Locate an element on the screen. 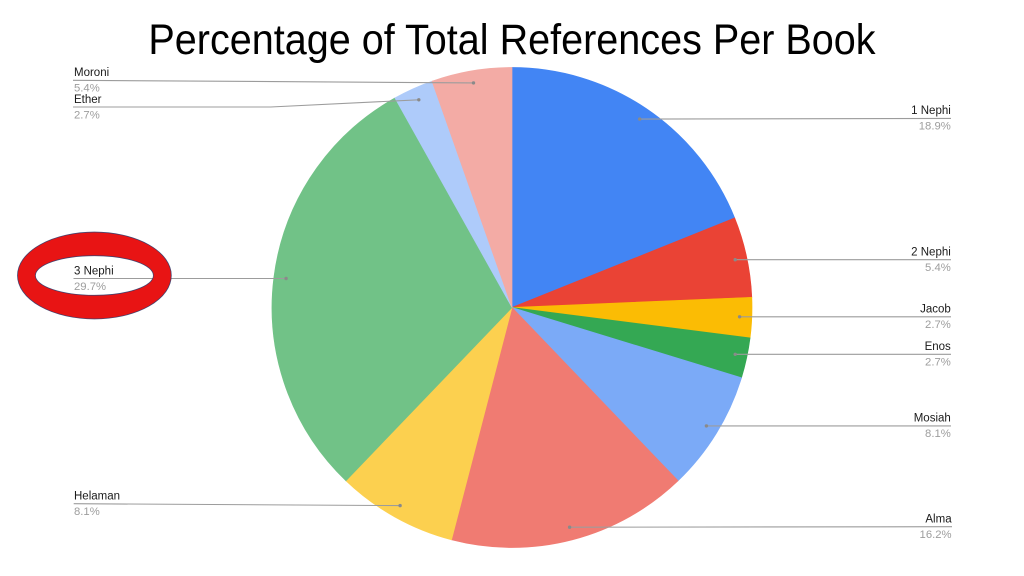 The width and height of the screenshot is (1024, 576). svg-text: 18.9% is located at coordinates (935, 127).